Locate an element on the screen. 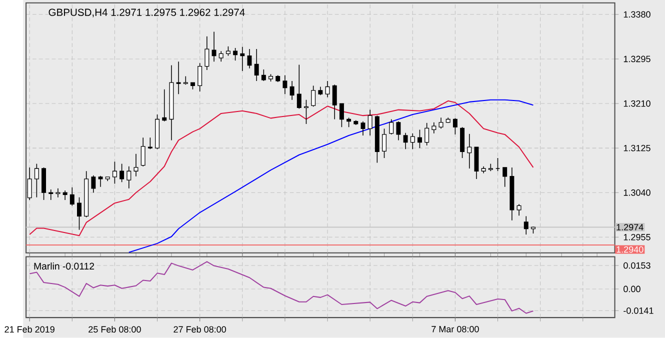  ref-line-label: 1.2974 is located at coordinates (630, 227).